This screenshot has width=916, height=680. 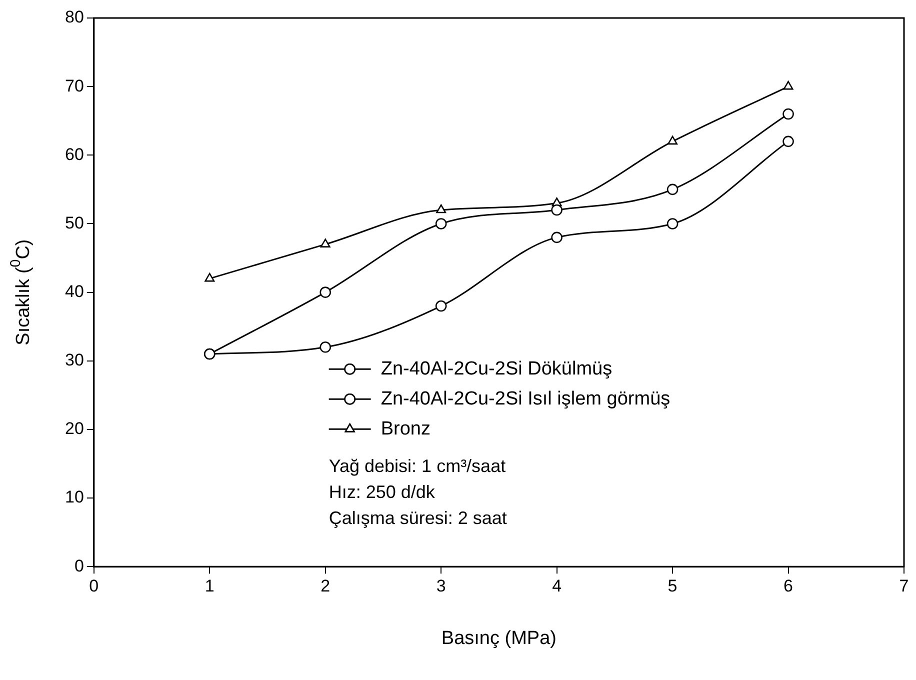 What do you see at coordinates (325, 586) in the screenshot?
I see `x-tick-label: 2` at bounding box center [325, 586].